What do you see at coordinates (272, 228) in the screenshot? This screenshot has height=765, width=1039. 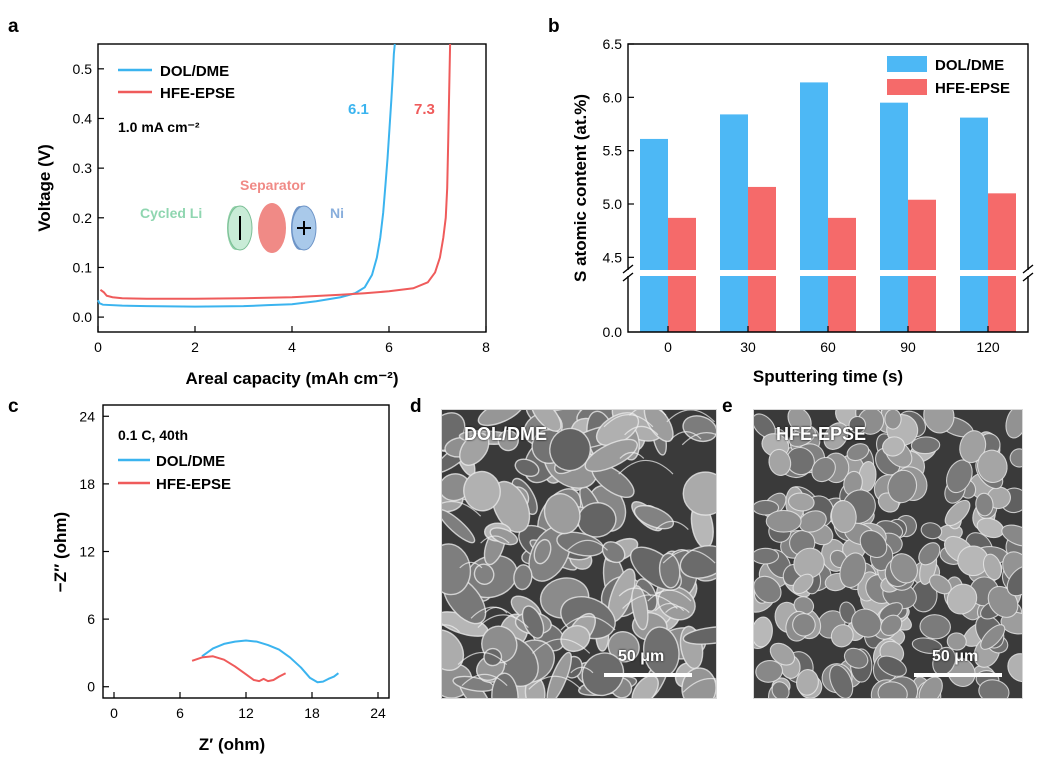 I see `separator-disc` at bounding box center [272, 228].